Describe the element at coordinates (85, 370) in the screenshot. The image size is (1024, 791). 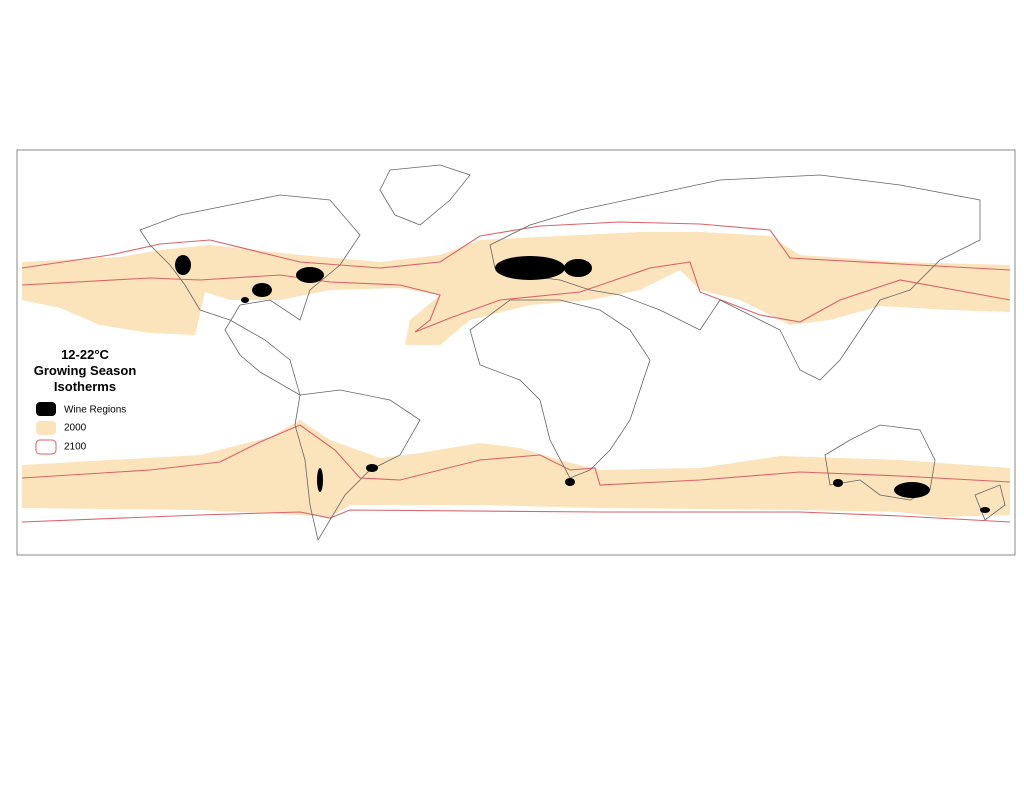
I see `legend-title: Growing Season` at that location.